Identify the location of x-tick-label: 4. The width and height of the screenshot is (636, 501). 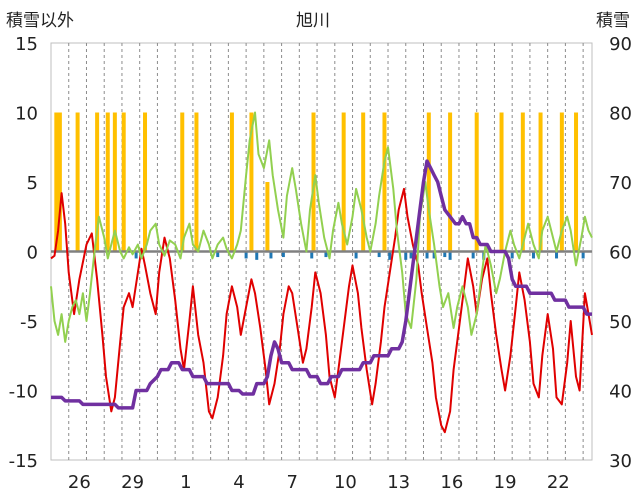
(238, 482).